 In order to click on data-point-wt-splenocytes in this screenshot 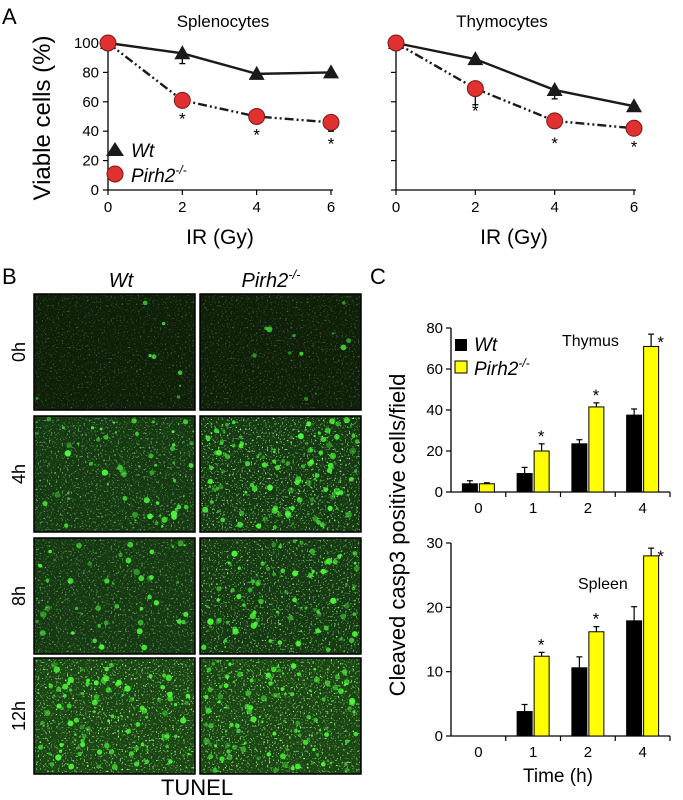, I will do `click(256, 72)`.